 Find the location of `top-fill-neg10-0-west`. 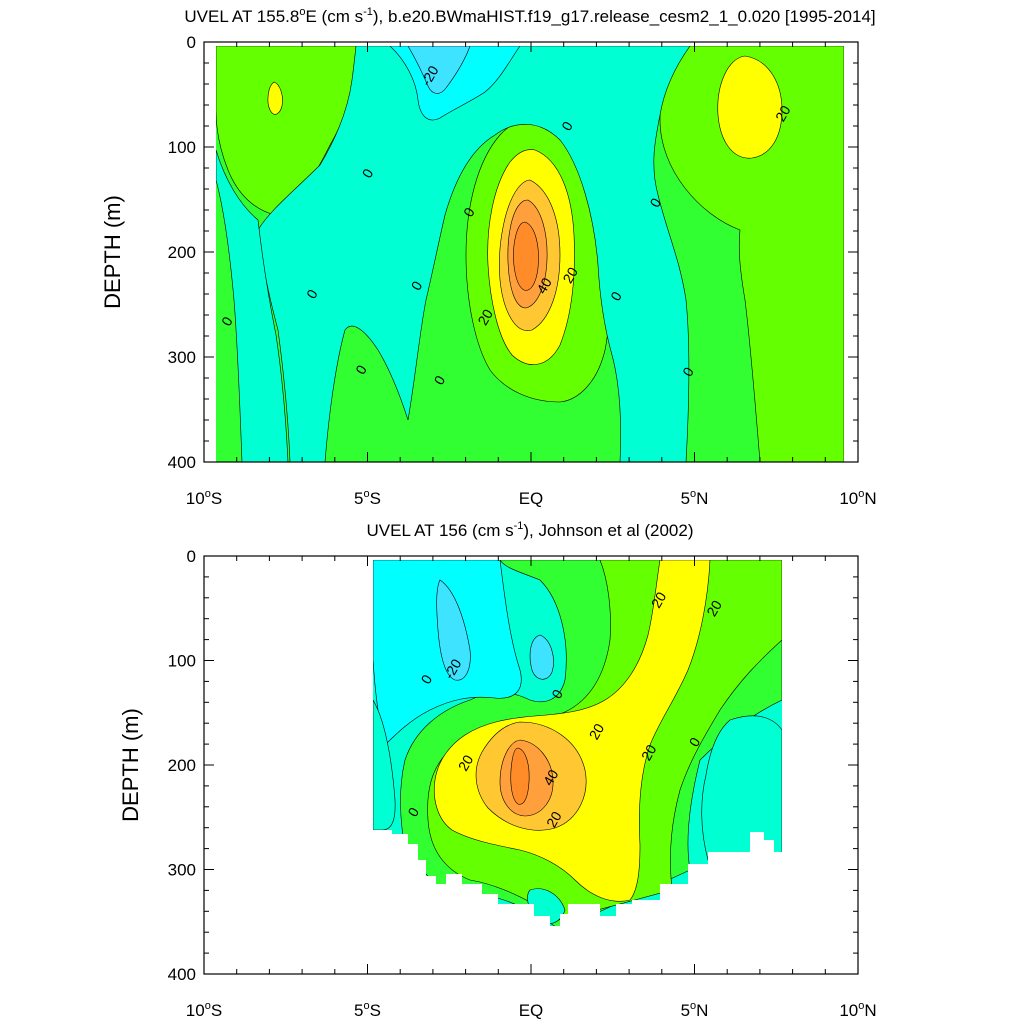

top-fill-neg10-0-west is located at coordinates (252, 305).